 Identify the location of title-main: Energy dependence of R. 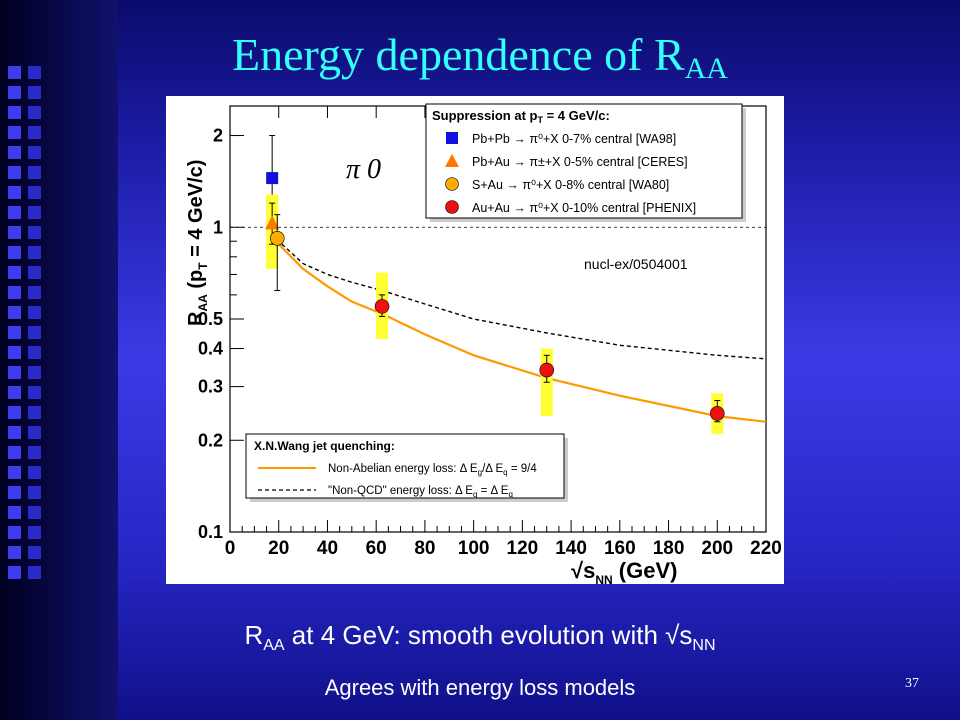
(458, 54).